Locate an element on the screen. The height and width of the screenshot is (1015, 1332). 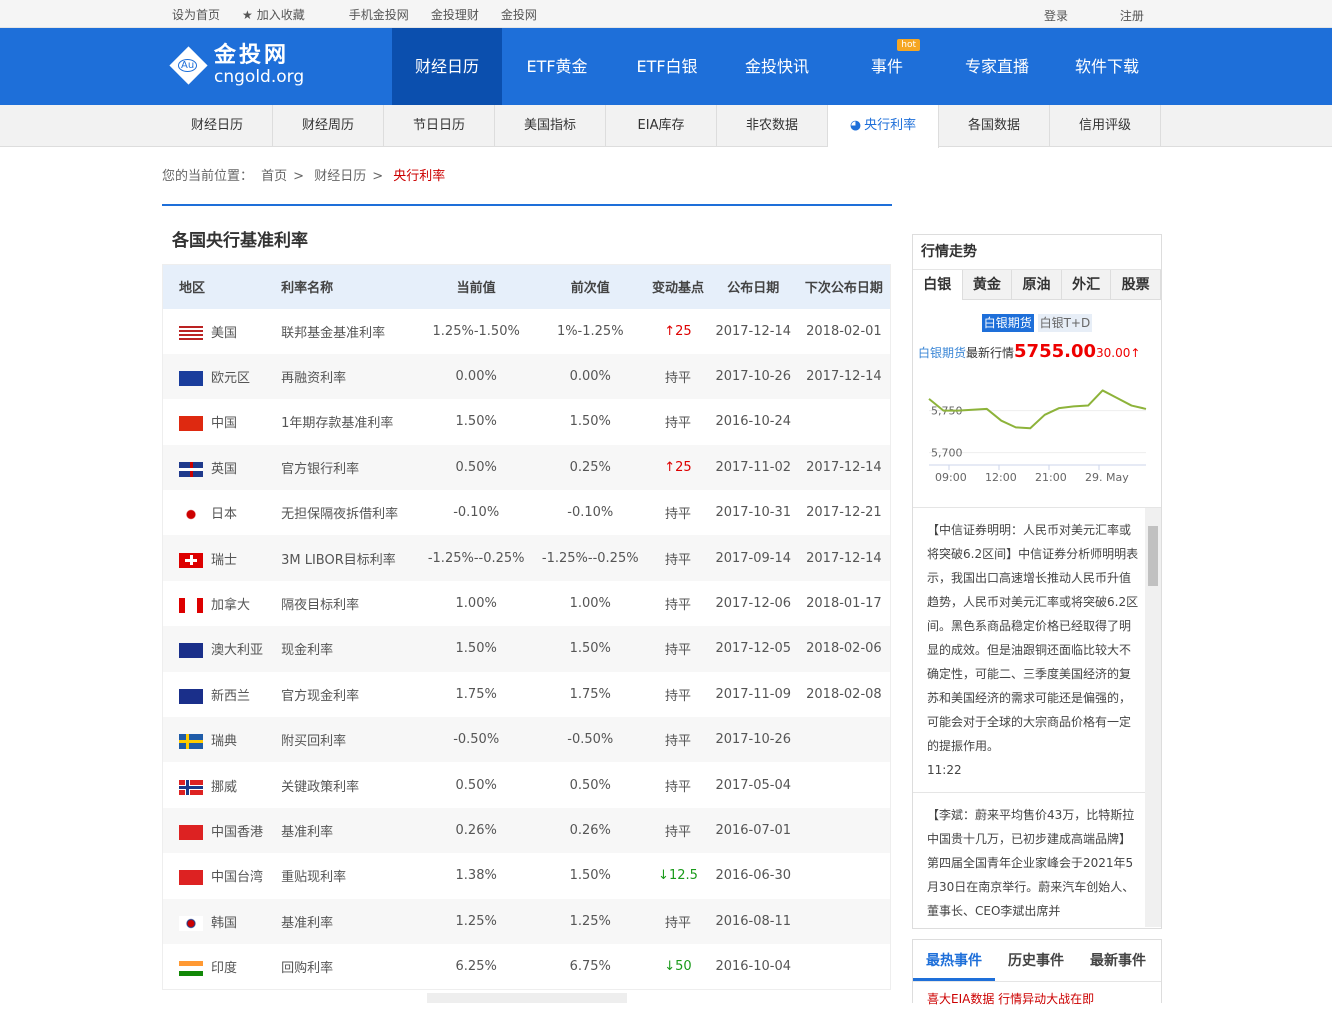
register-link: 注册 is located at coordinates (1131, 16).